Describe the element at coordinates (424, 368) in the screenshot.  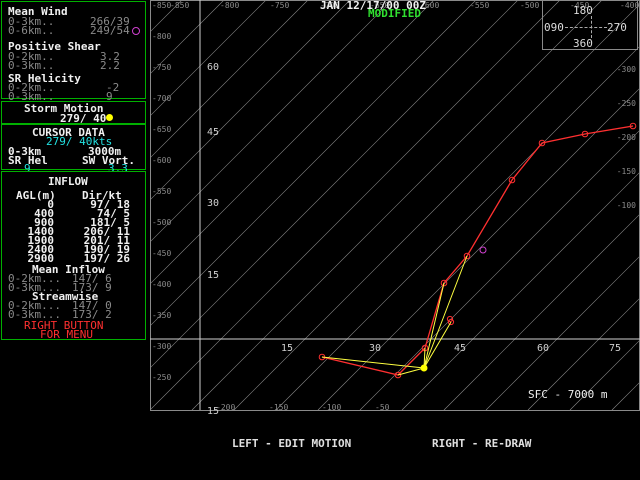
I see `storm-motion-marker` at that location.